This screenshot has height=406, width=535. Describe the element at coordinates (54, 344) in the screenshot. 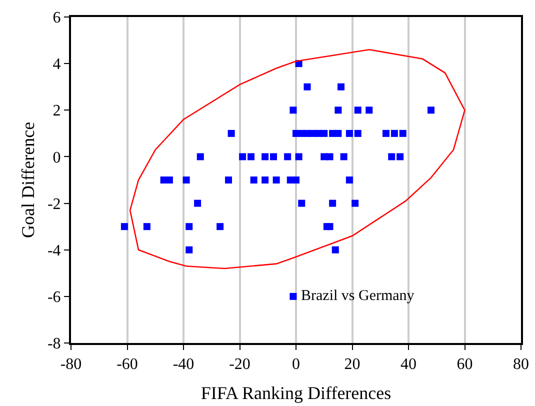

I see `y-tick-label: -8` at that location.